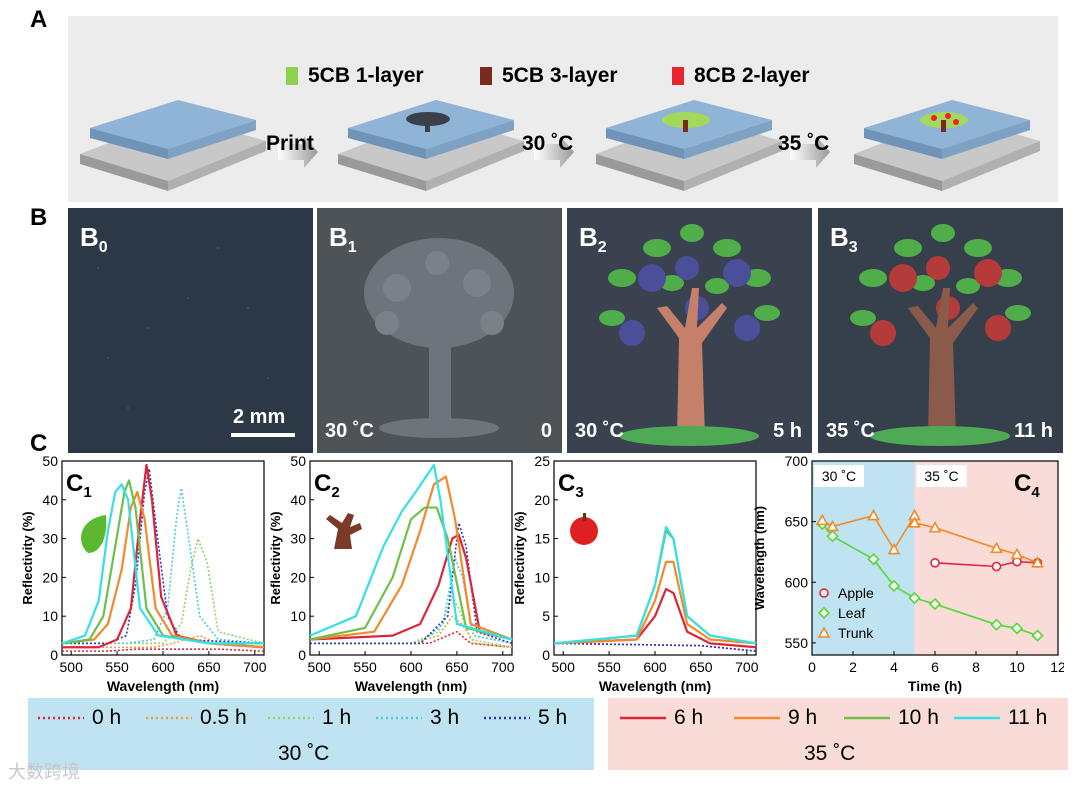  What do you see at coordinates (918, 717) in the screenshot?
I see `legend-label: 10 h` at bounding box center [918, 717].